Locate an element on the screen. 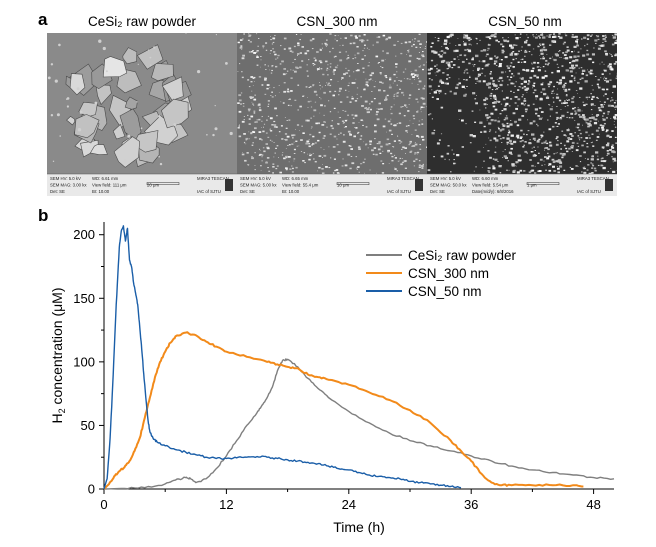 Image resolution: width=656 pixels, height=547 pixels. sem-info-text: View field: 5.54 μm is located at coordinates (490, 185).